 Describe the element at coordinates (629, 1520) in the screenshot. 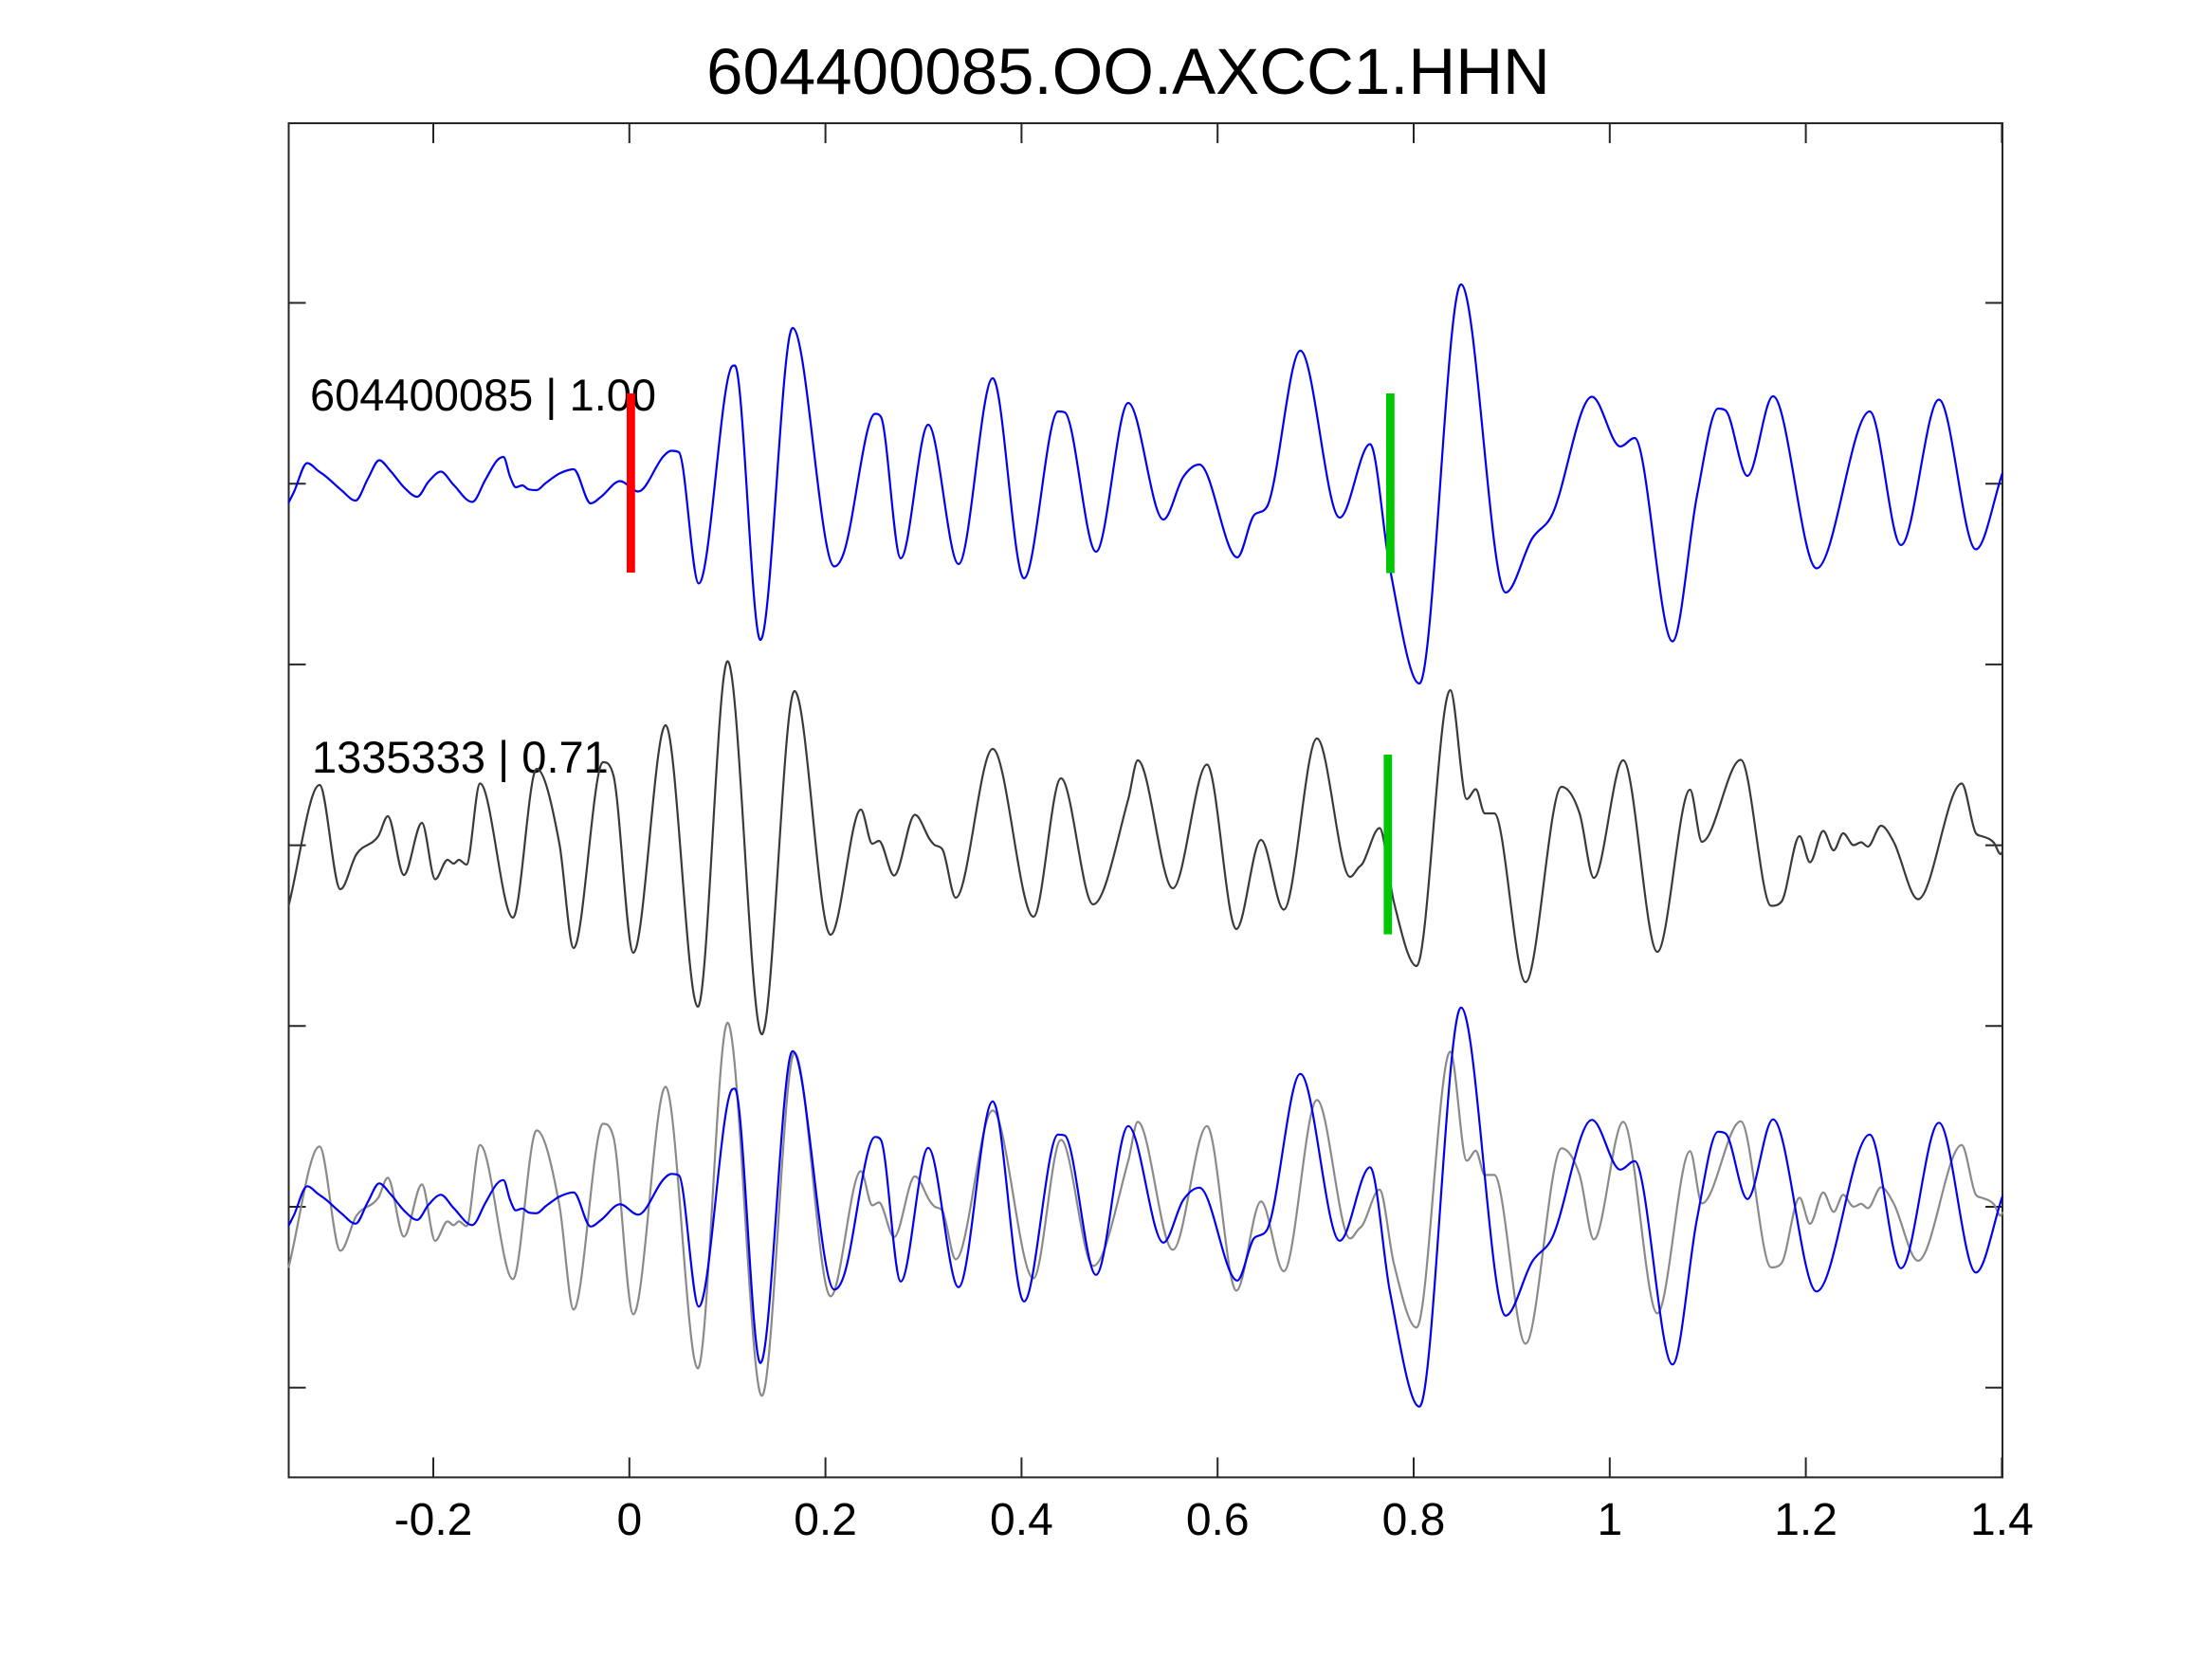

I see `svg-text: 0` at that location.